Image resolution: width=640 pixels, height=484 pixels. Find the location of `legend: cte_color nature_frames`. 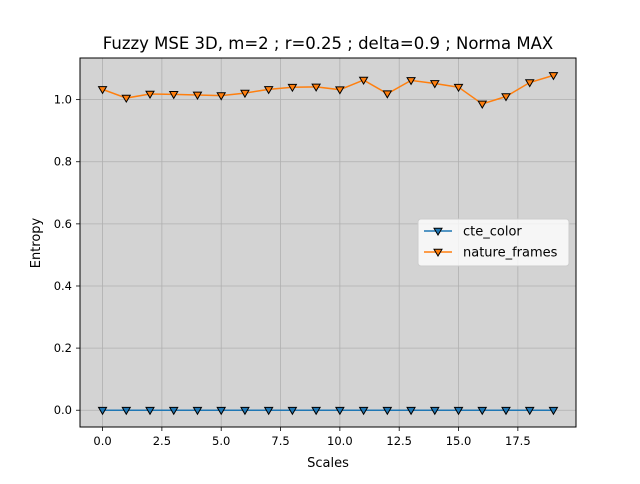

legend: cte_color nature_frames is located at coordinates (493, 242).